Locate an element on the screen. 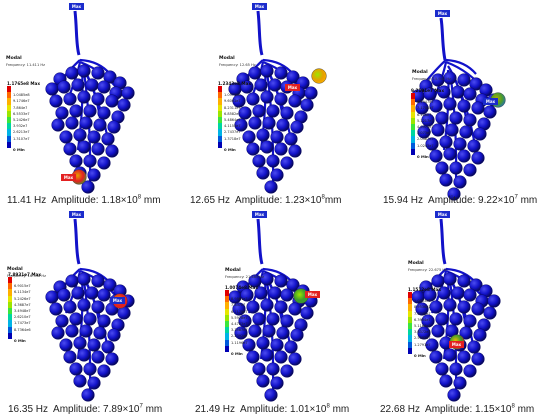 The width and height of the screenshot is (550, 418). caption-amplitude: Amplitude: 1.23×108mm is located at coordinates (288, 200).